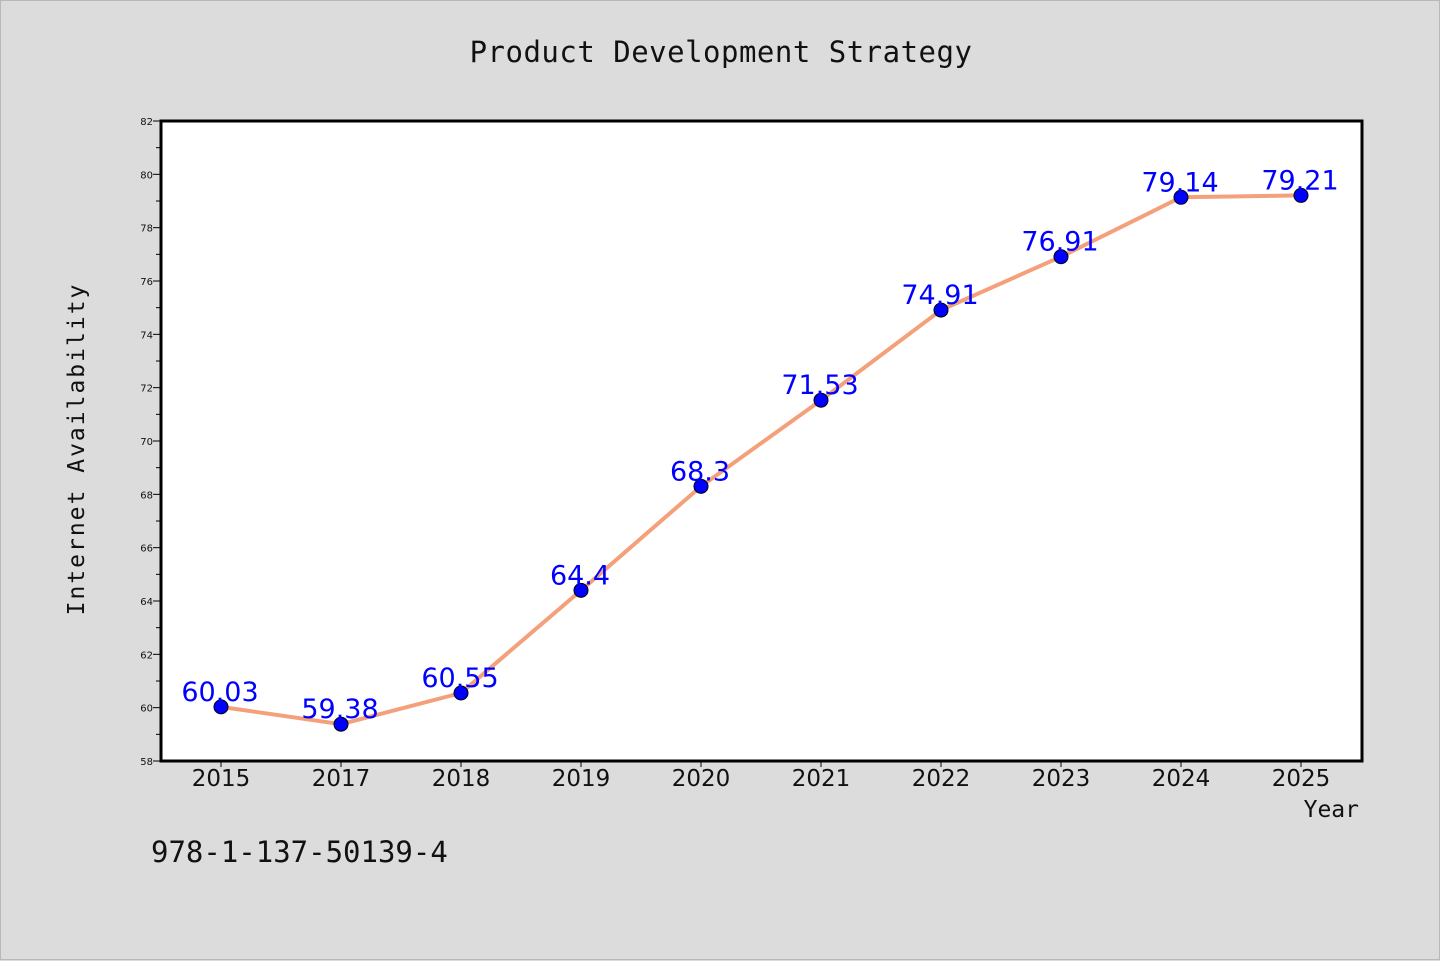  I want to click on y-axis: 58 60 62 64 66 68 70 72 74 76 78 80 82, so click(150, 442).